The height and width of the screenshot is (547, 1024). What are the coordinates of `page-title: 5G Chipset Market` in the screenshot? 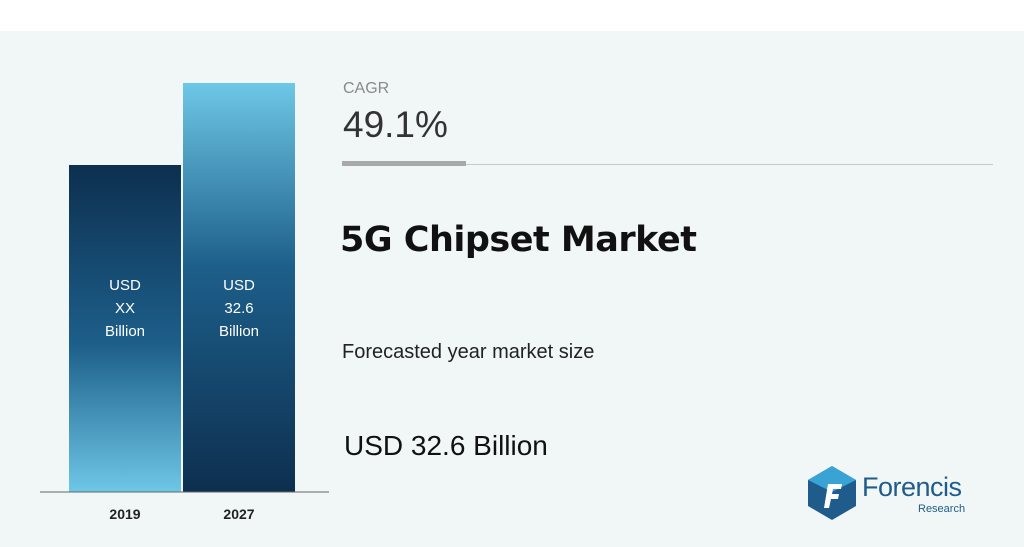 It's located at (518, 240).